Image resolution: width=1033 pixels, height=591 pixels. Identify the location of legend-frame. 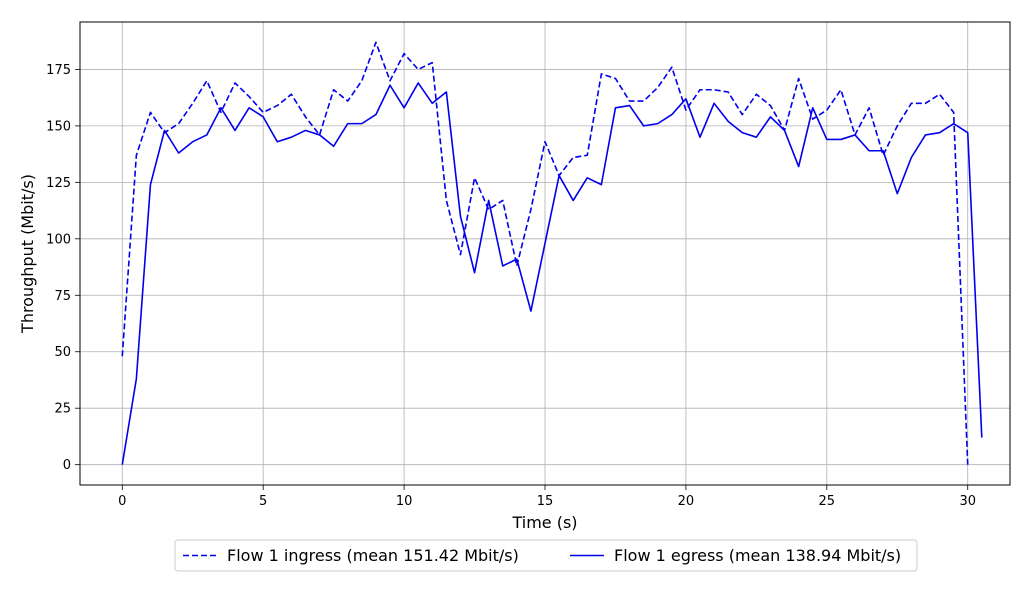
(546, 555).